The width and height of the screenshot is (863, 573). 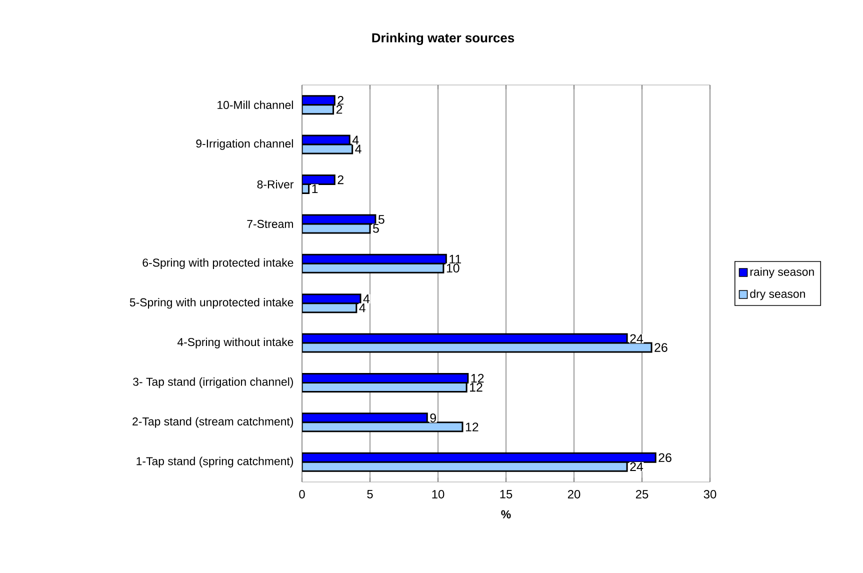 What do you see at coordinates (506, 514) in the screenshot?
I see `x-axis-title: %` at bounding box center [506, 514].